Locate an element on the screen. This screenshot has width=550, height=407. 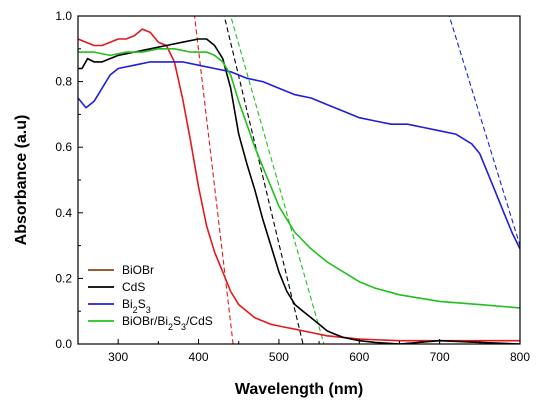
x-axis-title: Wavelength (nm) is located at coordinates (299, 389).